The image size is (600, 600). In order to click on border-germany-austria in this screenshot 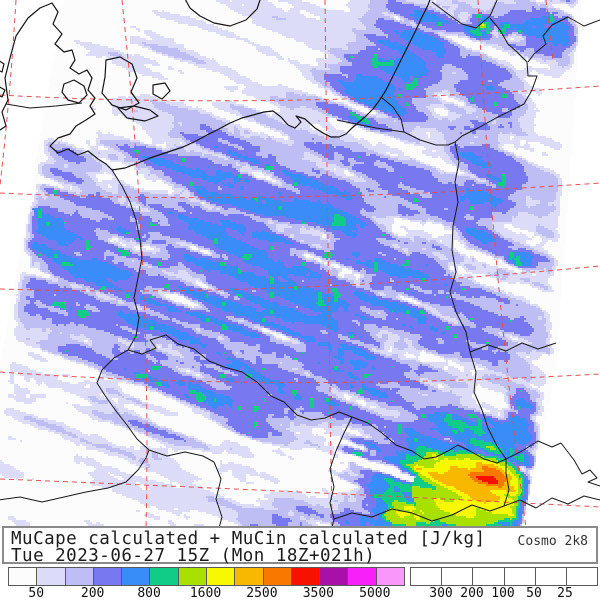, I will do `click(75, 476)`.